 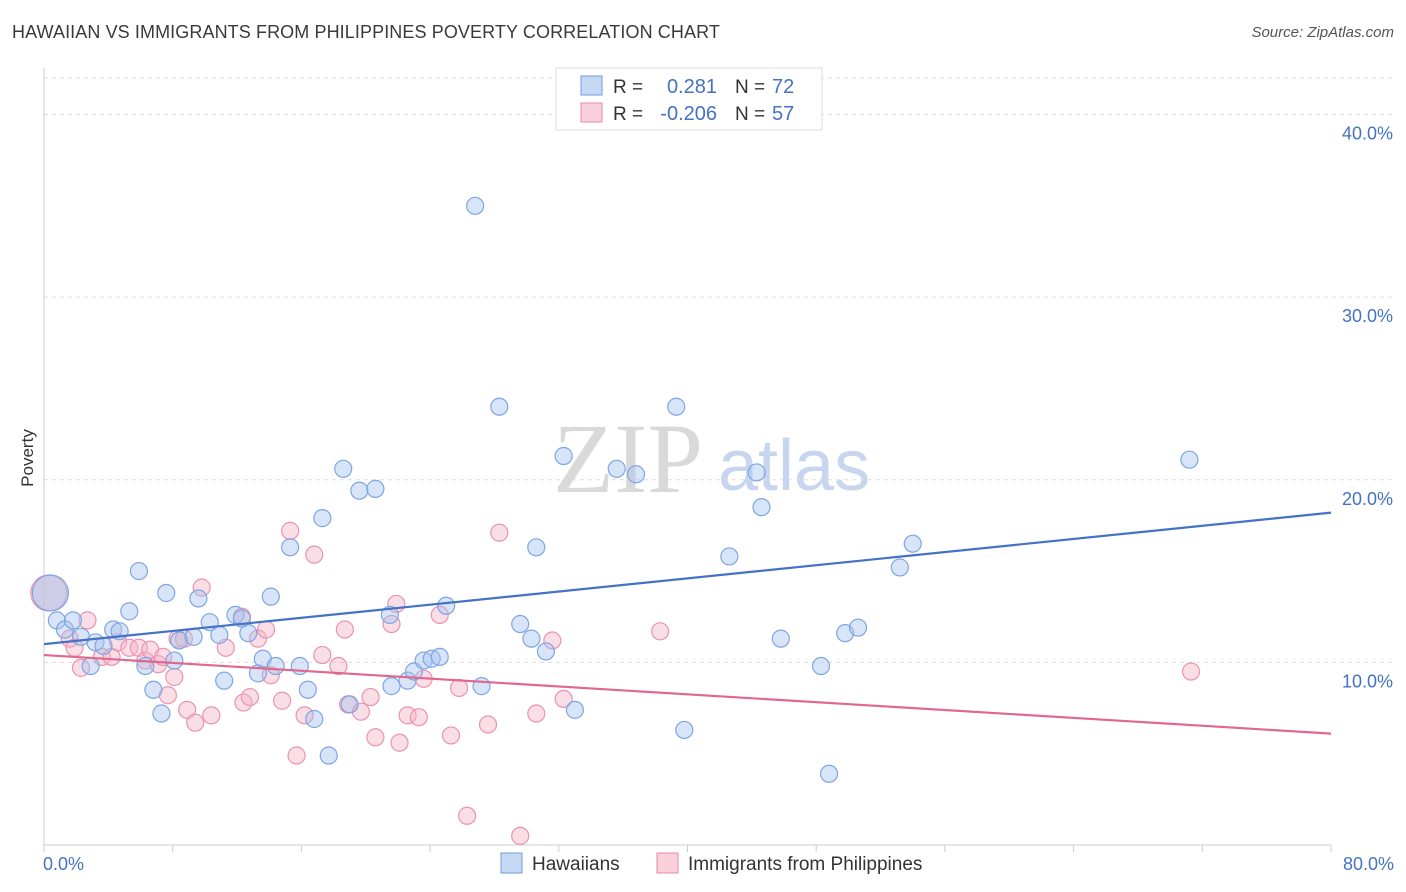 What do you see at coordinates (591, 112) in the screenshot?
I see `legend-swatch-philippines` at bounding box center [591, 112].